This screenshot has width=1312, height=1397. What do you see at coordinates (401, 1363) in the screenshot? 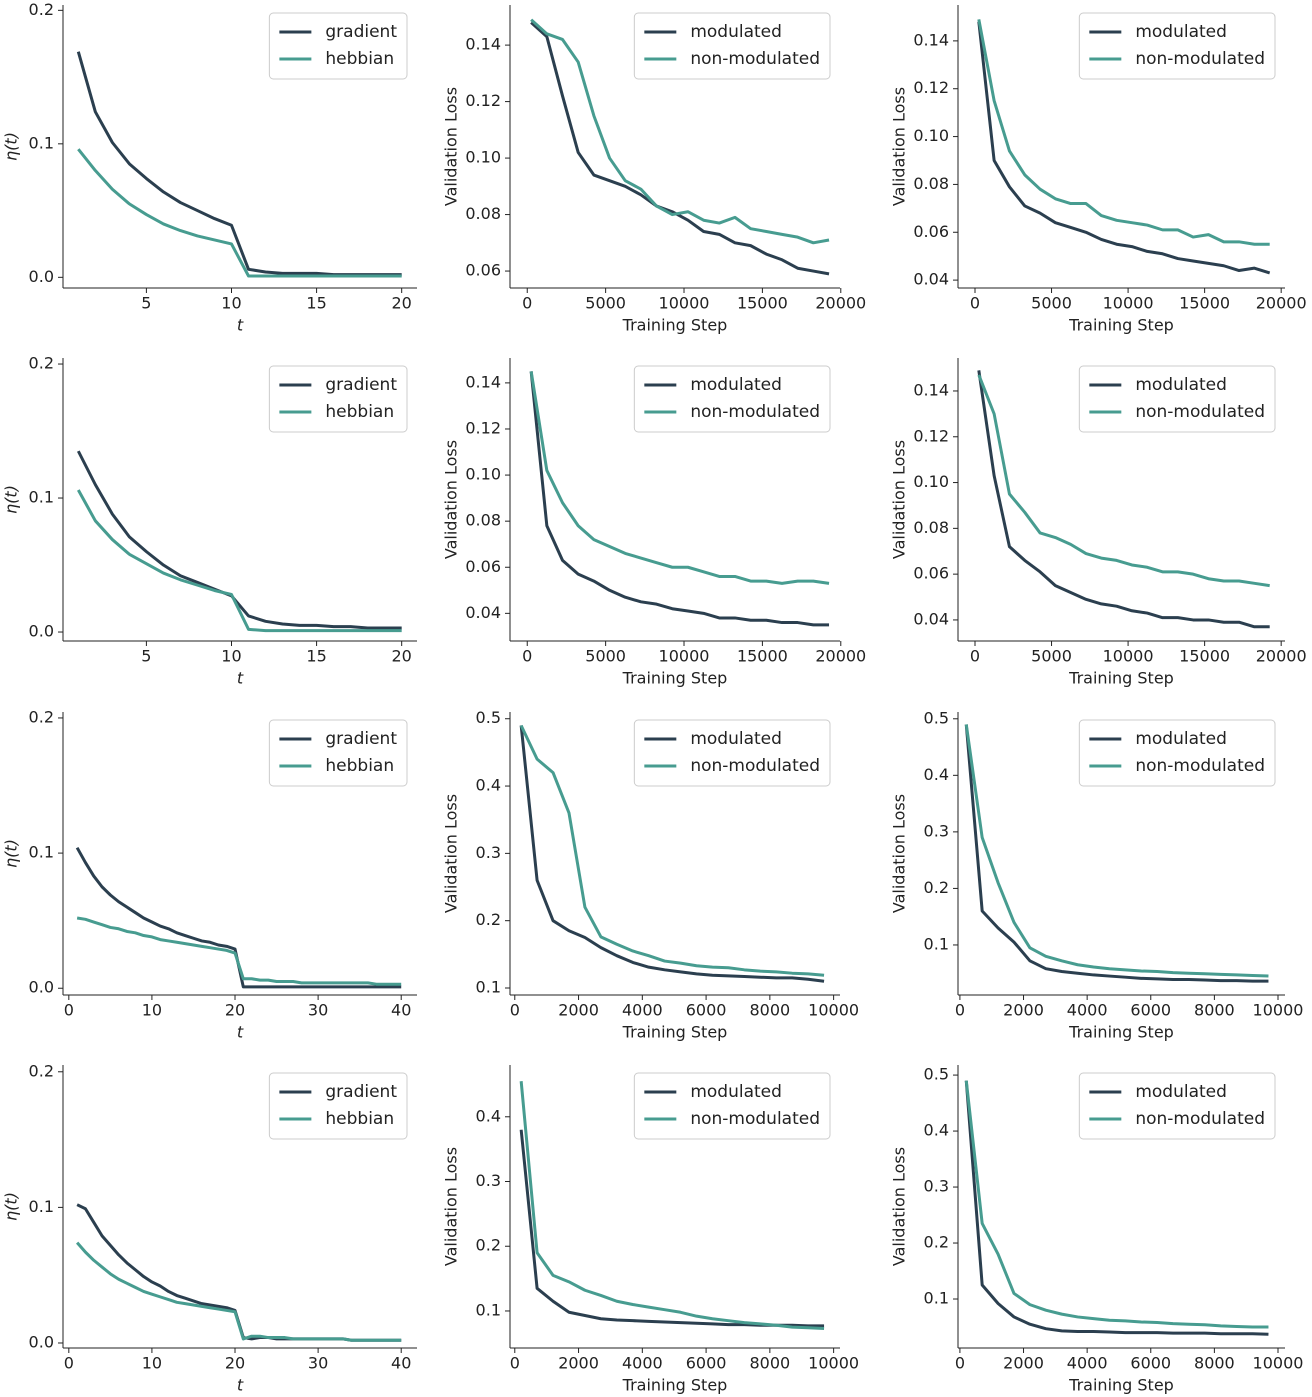
I see `x-tick-label: 40` at bounding box center [401, 1363].